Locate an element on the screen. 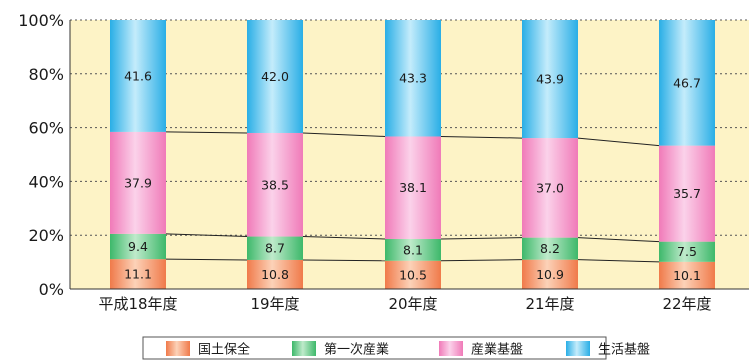 This screenshot has height=360, width=749. data-label: 8.7 is located at coordinates (275, 248).